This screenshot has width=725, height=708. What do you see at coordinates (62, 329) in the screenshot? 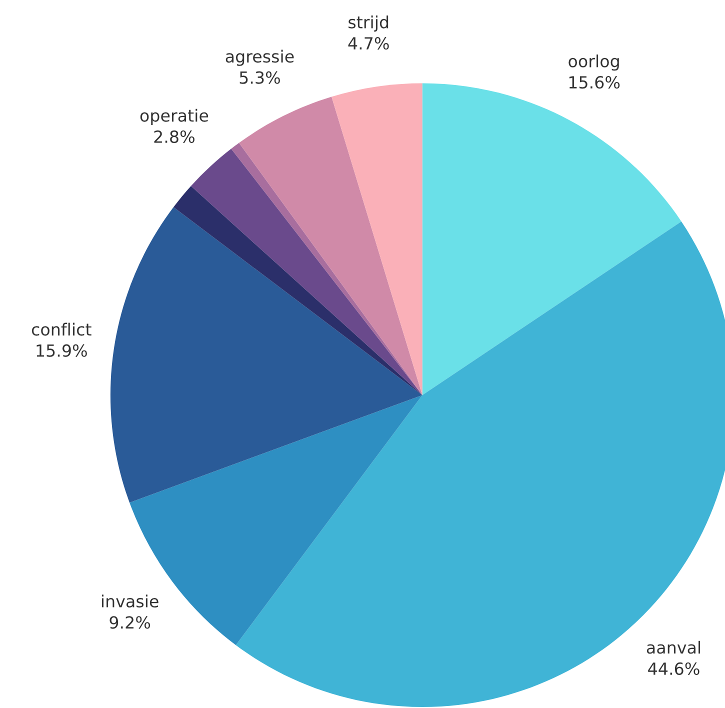
I see `slice-label: conflict` at bounding box center [62, 329].